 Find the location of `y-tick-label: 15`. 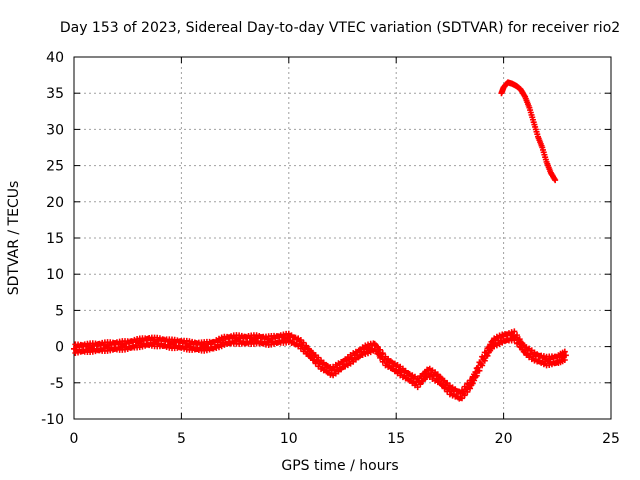

y-tick-label: 15 is located at coordinates (55, 239).